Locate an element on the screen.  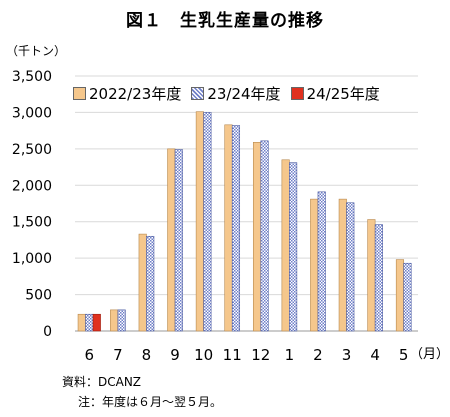
legend-item-series-1: 2022/23年度 is located at coordinates (127, 93).